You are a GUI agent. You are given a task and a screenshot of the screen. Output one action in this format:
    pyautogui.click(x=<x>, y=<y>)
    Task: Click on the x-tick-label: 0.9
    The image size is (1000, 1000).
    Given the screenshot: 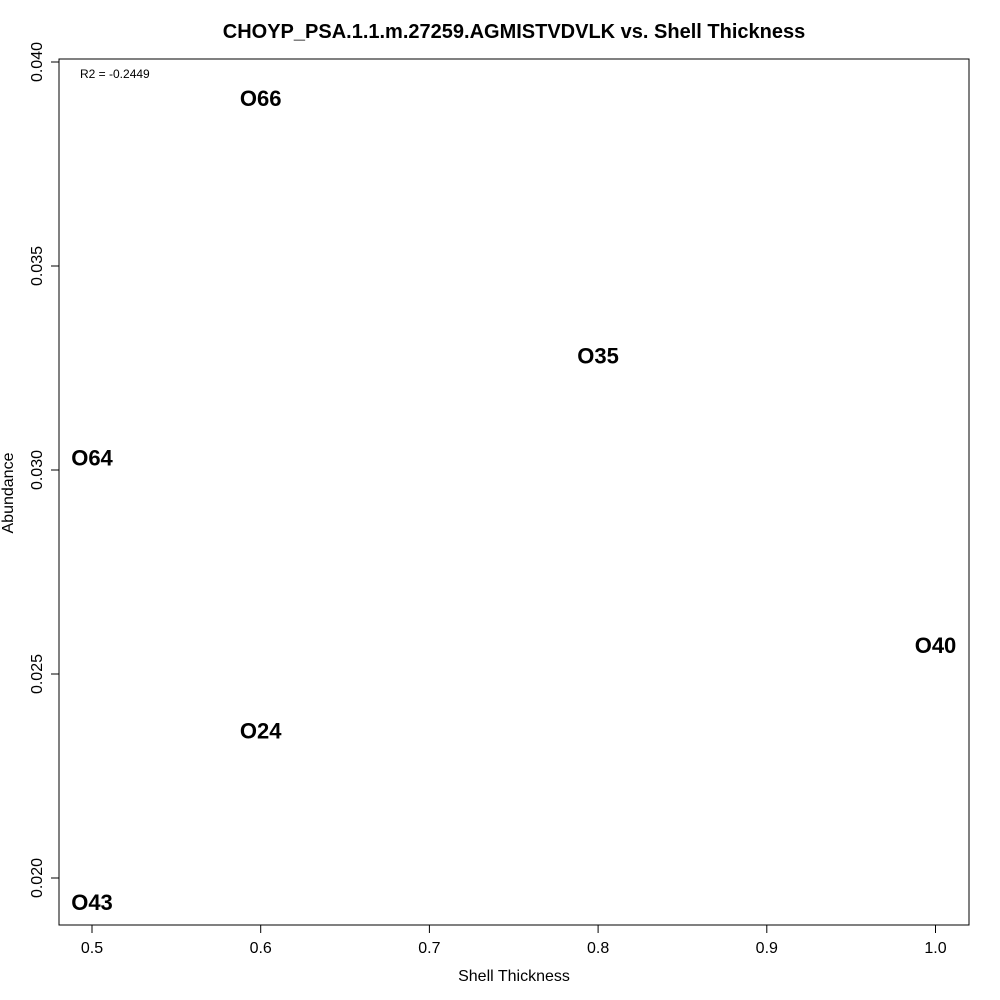 What is the action you would take?
    pyautogui.click(x=767, y=948)
    